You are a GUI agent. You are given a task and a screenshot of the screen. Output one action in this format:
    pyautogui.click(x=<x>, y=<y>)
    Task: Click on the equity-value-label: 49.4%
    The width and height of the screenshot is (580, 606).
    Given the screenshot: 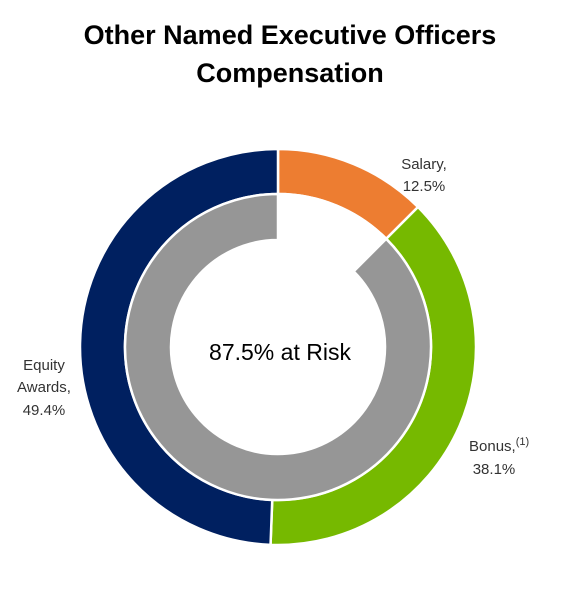 What is the action you would take?
    pyautogui.click(x=44, y=410)
    